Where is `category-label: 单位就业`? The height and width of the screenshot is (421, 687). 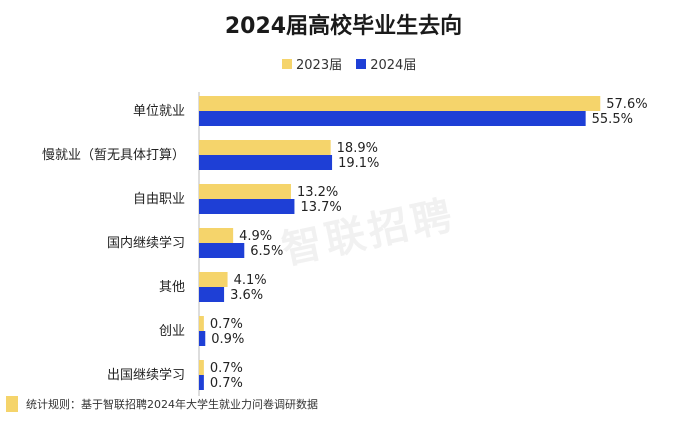
category-label: 单位就业 is located at coordinates (159, 111).